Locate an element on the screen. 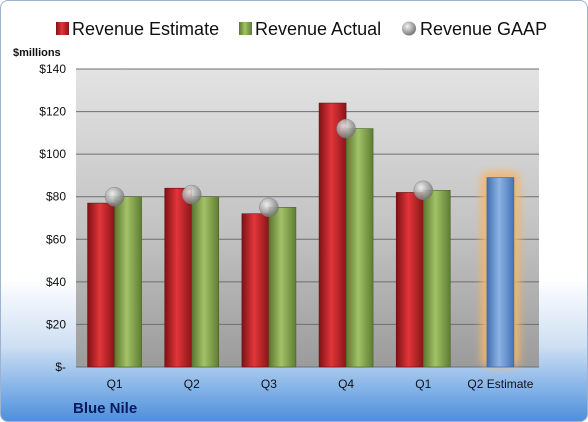 Image resolution: width=588 pixels, height=422 pixels. y-tick-label: $60 is located at coordinates (56, 239).